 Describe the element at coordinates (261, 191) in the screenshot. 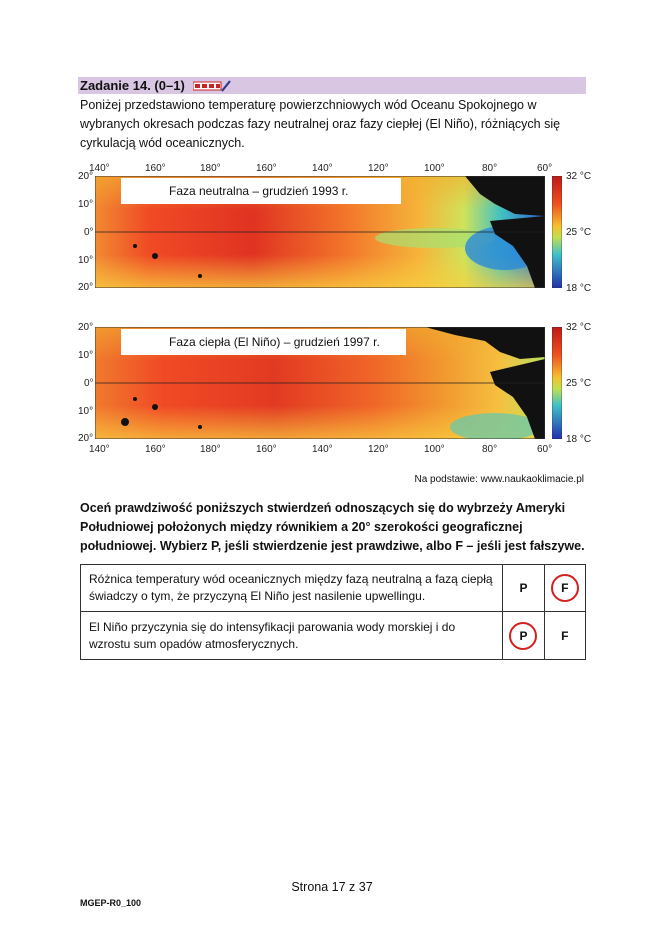

I see `map-label-neutral: Faza neutralna – grudzień 1993 r.` at that location.